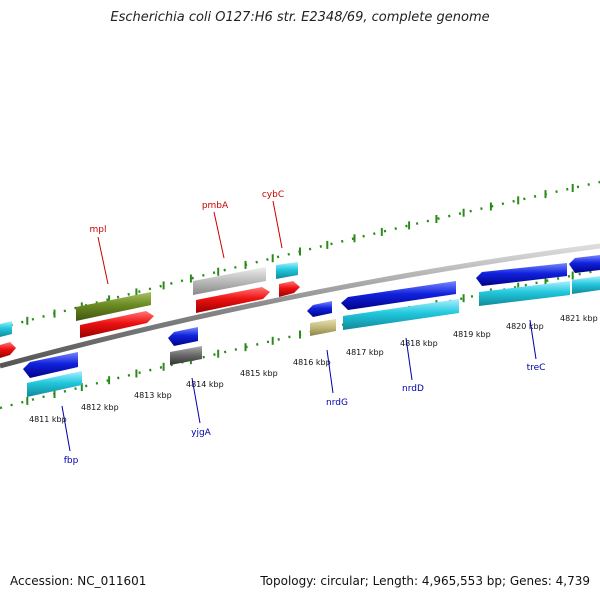 The width and height of the screenshot is (600, 600). Describe the element at coordinates (337, 403) in the screenshot. I see `gene-label-nrdG: nrdG` at that location.